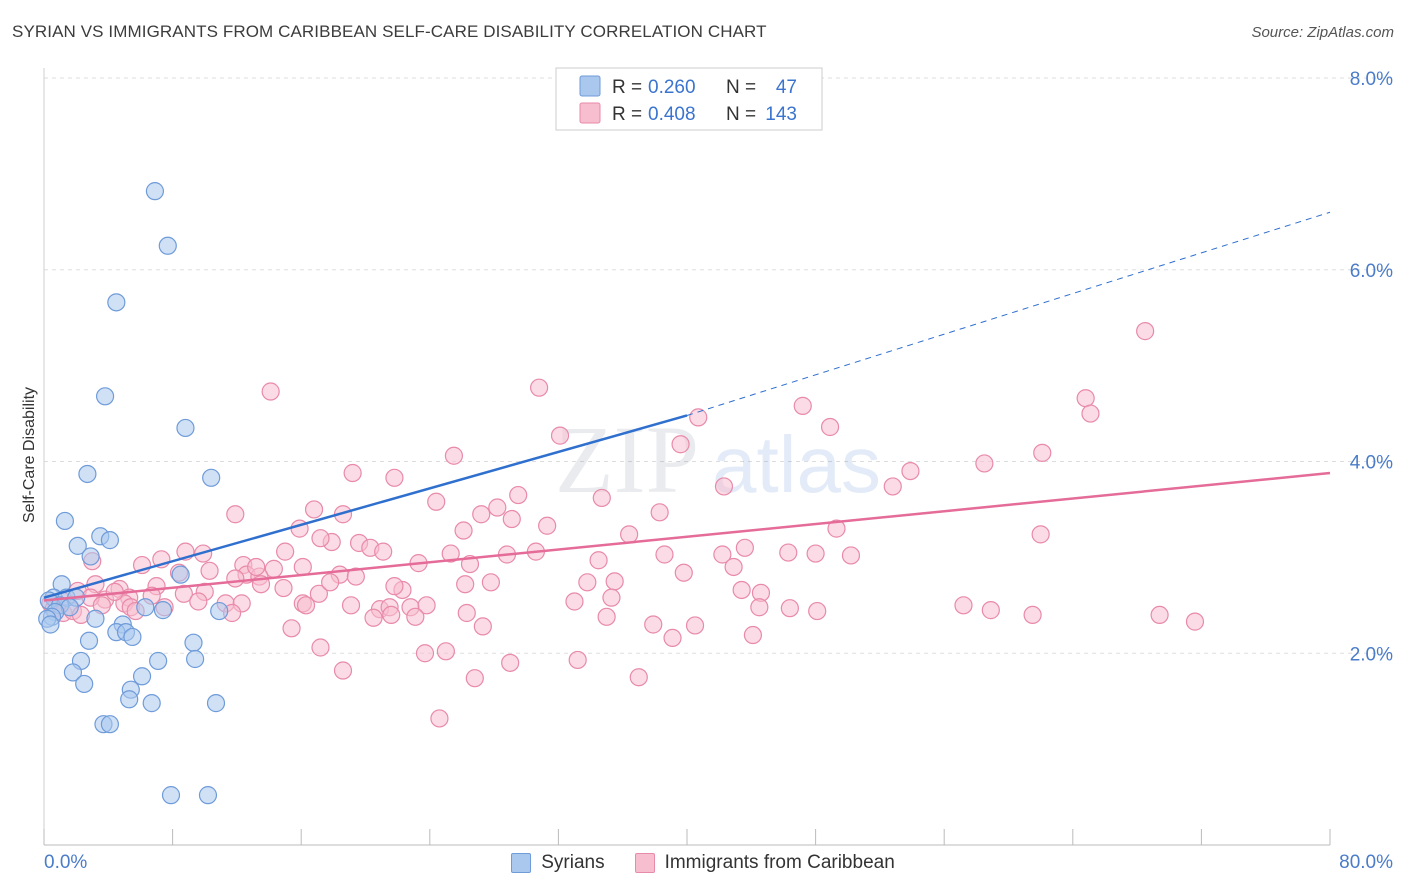 This screenshot has width=1406, height=892. What do you see at coordinates (590, 113) in the screenshot?
I see `legend-pink-swatch` at bounding box center [590, 113].